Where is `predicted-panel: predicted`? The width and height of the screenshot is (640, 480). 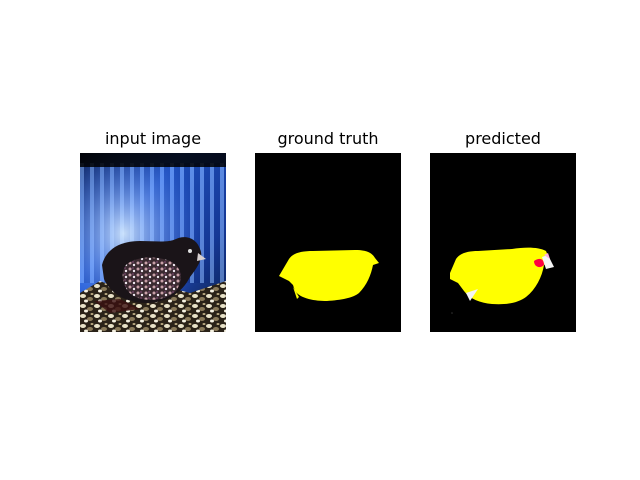
predicted-panel: predicted is located at coordinates (503, 230).